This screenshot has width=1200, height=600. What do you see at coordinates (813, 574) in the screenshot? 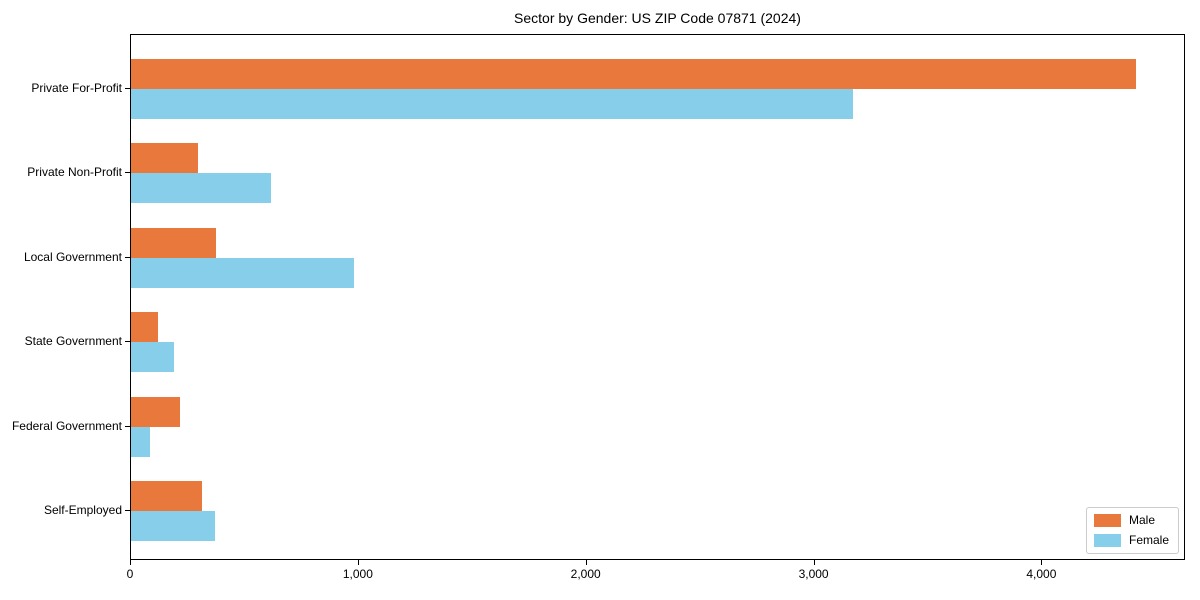
I see `x-axis-label-3000: 3,000` at bounding box center [813, 574].